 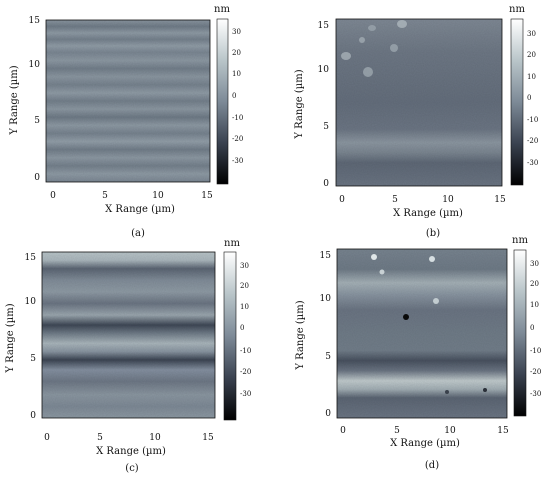 What do you see at coordinates (520, 333) in the screenshot?
I see `colorbar-d` at bounding box center [520, 333].